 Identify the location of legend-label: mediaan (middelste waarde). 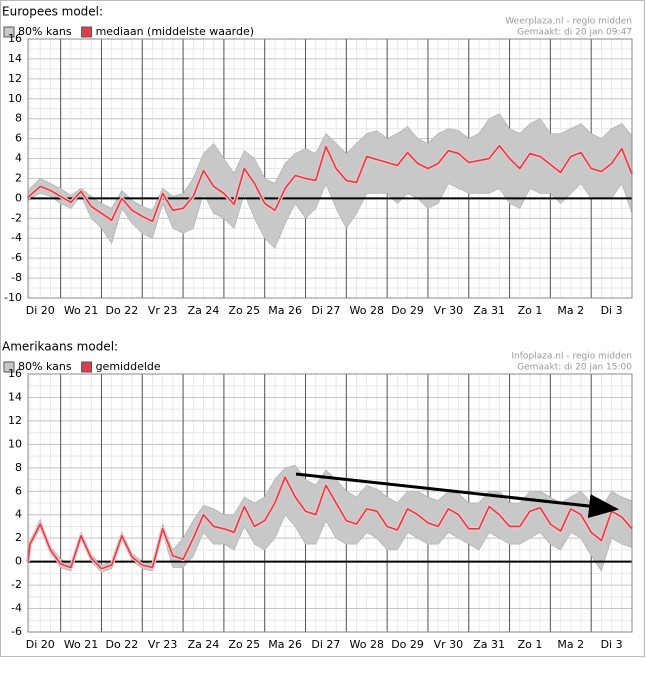
(175, 31).